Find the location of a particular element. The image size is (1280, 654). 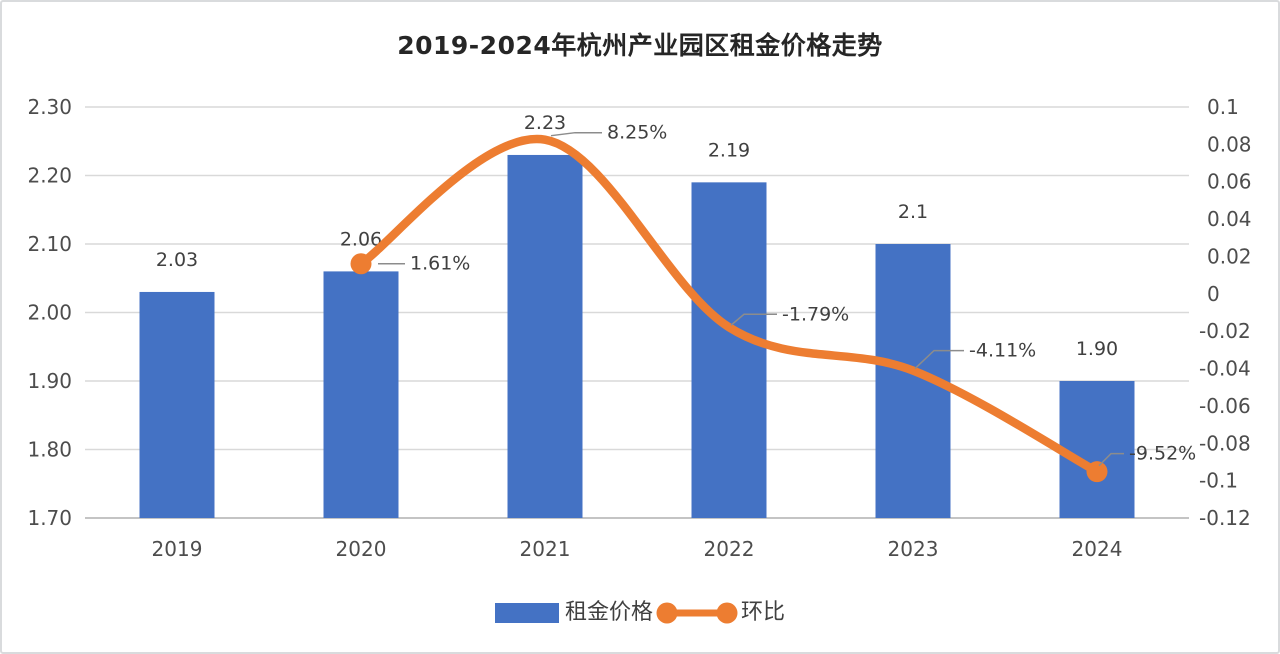

left-axis-tick: 2.20 is located at coordinates (49, 176).